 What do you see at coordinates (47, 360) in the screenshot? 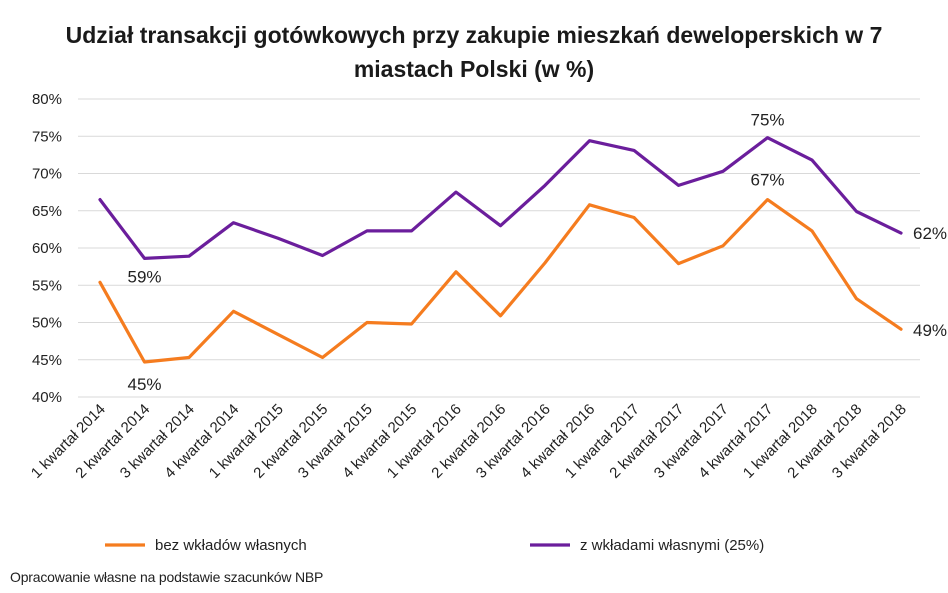
I see `y-tick-label: 45%` at bounding box center [47, 360].